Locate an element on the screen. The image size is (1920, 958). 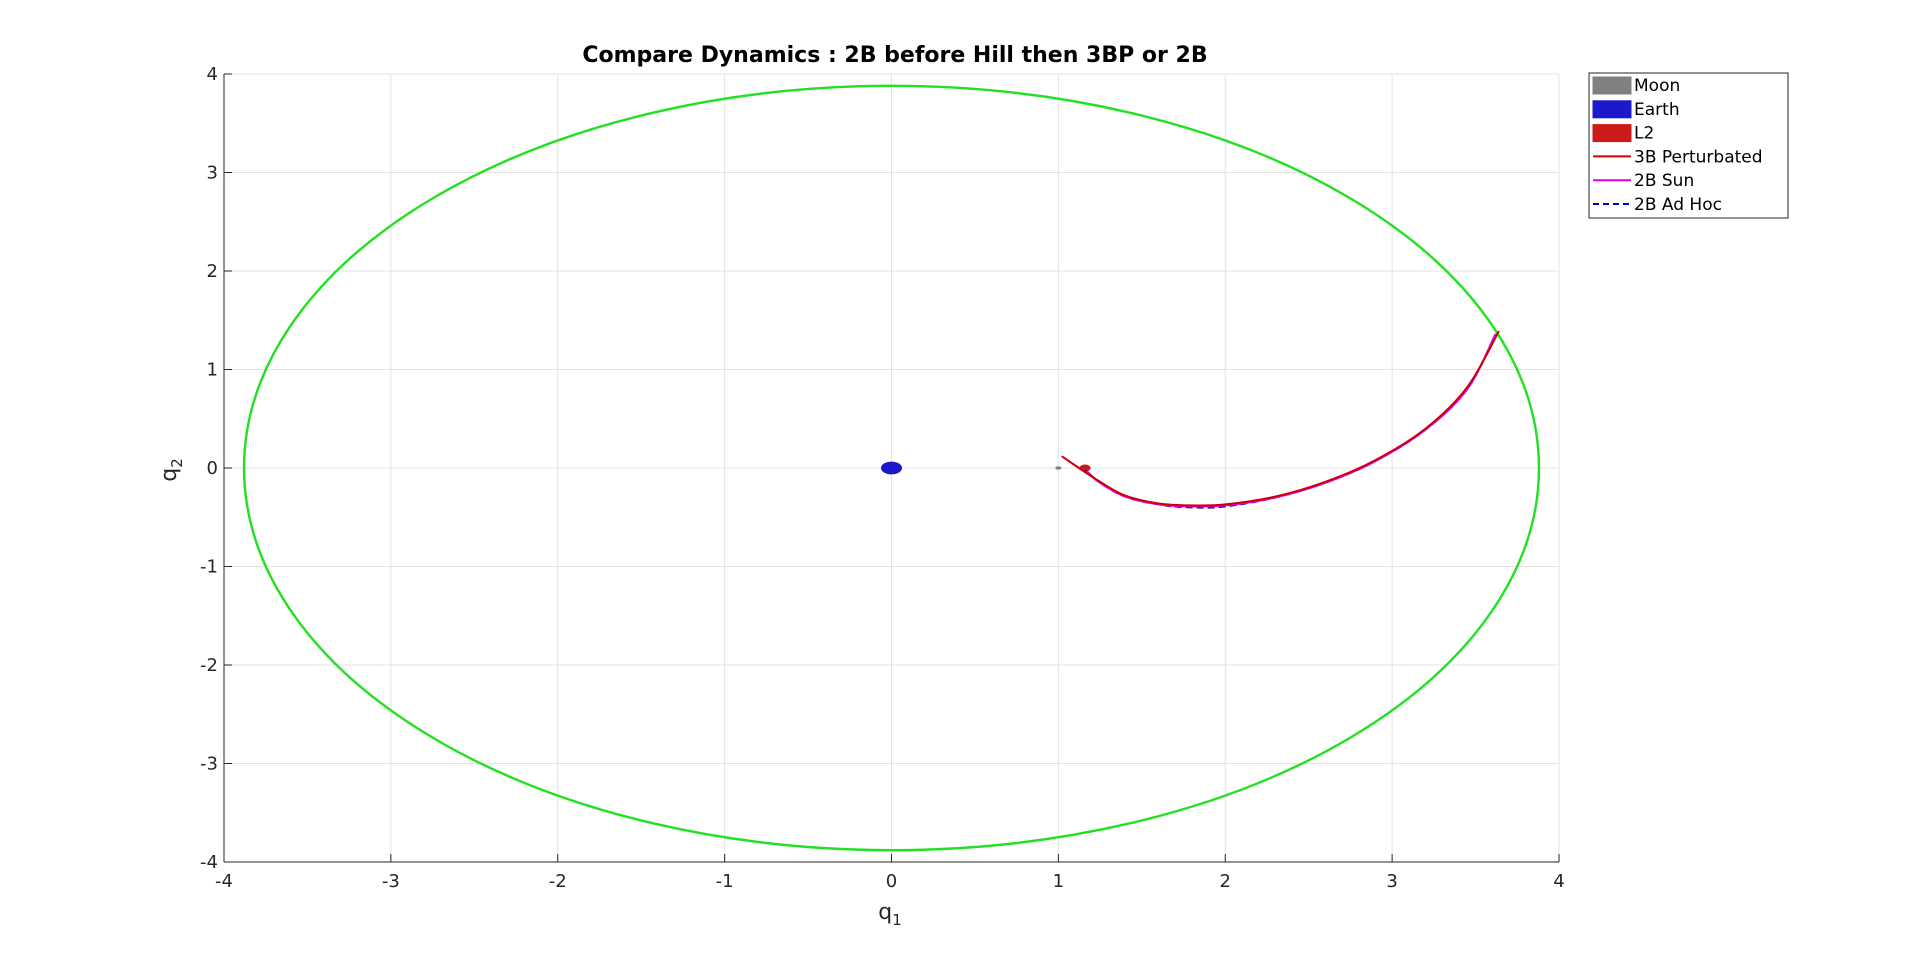
legend-box is located at coordinates (1688, 145).